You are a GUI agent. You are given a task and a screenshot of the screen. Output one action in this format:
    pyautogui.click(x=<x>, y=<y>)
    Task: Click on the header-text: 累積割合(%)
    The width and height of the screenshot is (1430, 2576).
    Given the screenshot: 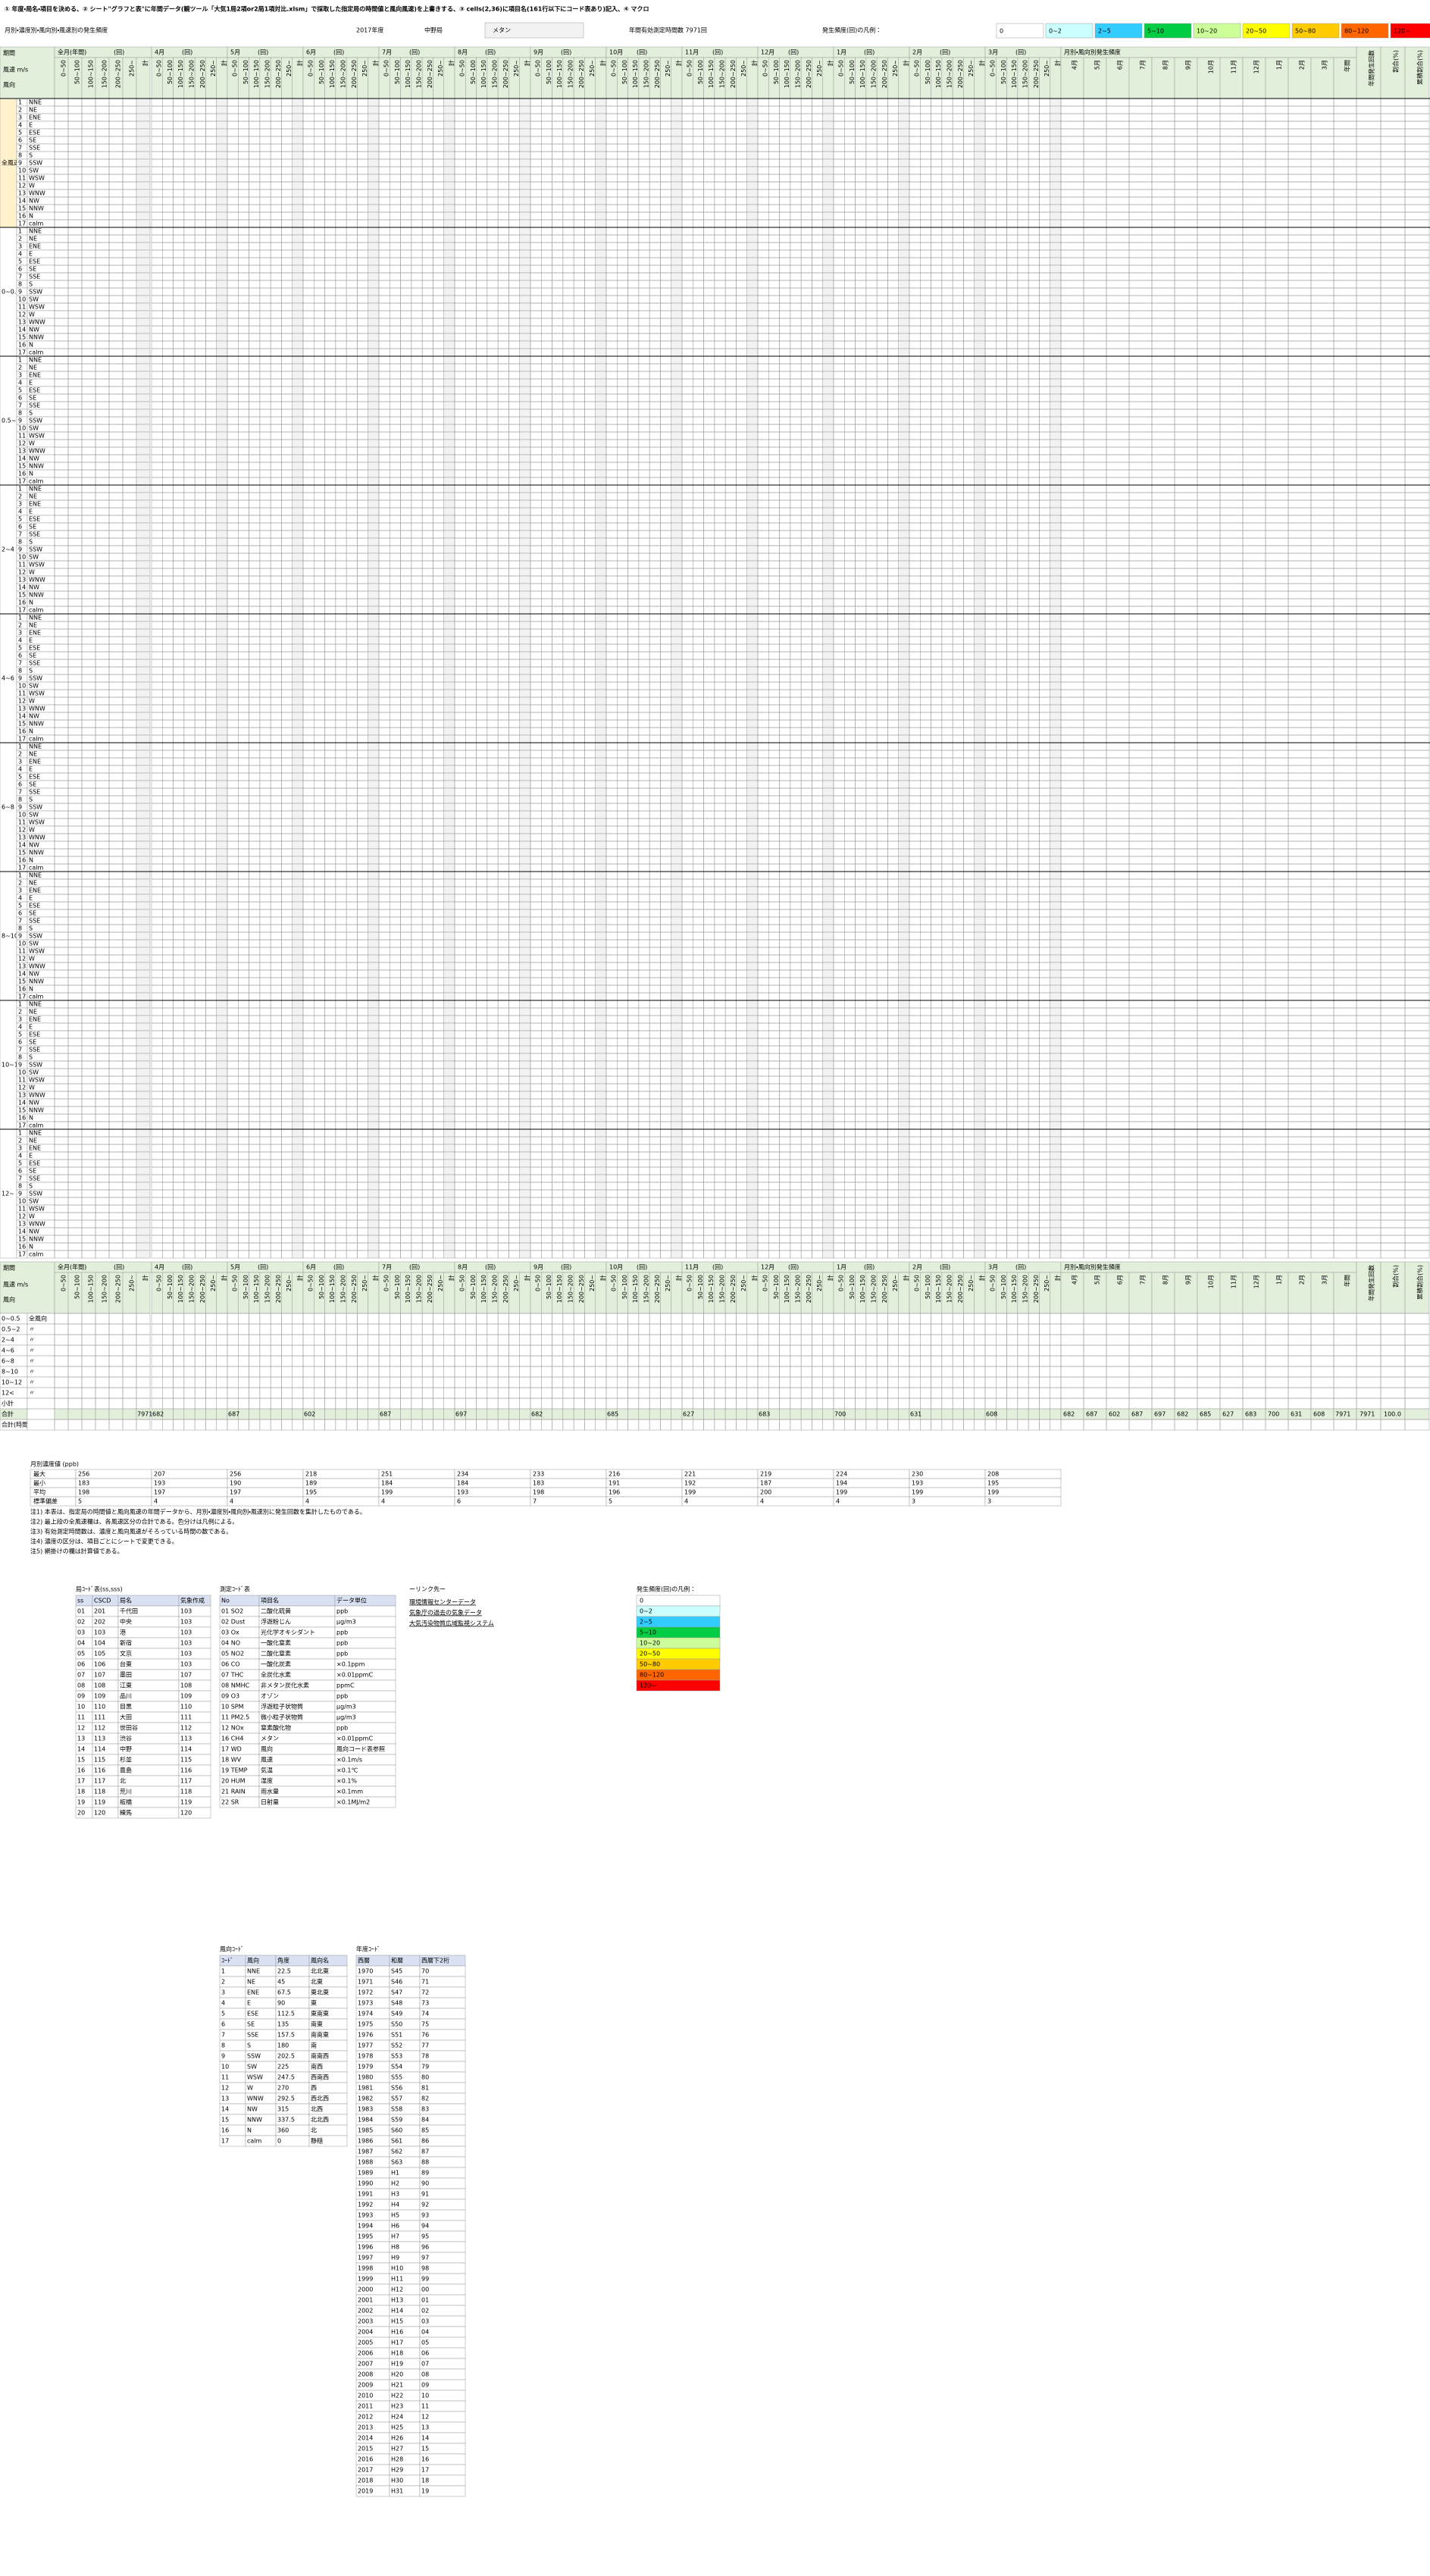 What is the action you would take?
    pyautogui.click(x=1420, y=67)
    